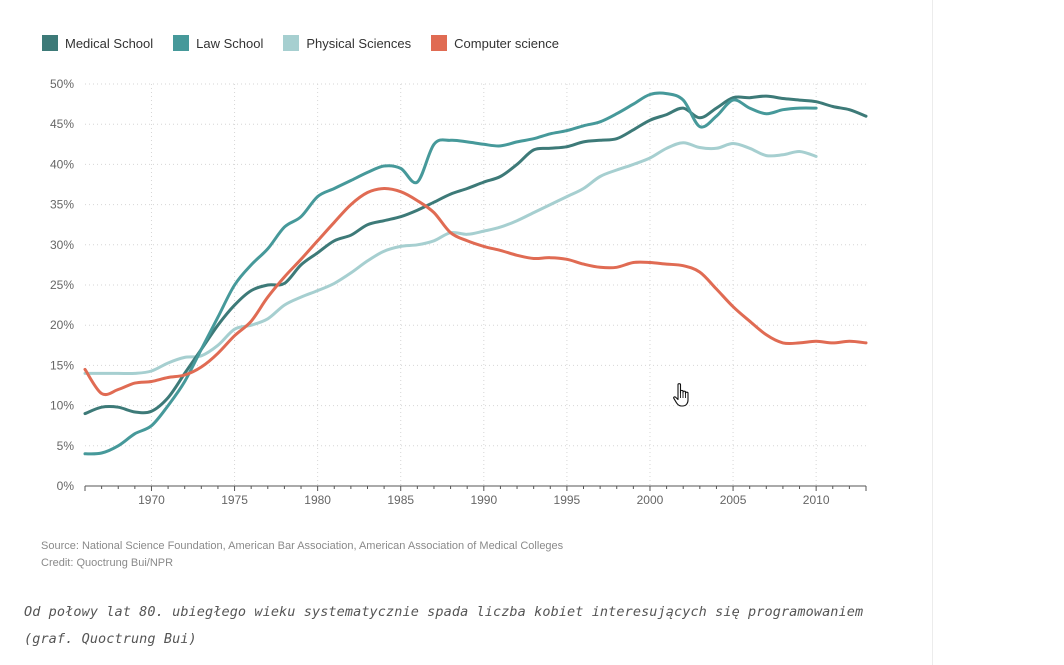  Describe the element at coordinates (62, 245) in the screenshot. I see `y-tick-label: 30%` at that location.